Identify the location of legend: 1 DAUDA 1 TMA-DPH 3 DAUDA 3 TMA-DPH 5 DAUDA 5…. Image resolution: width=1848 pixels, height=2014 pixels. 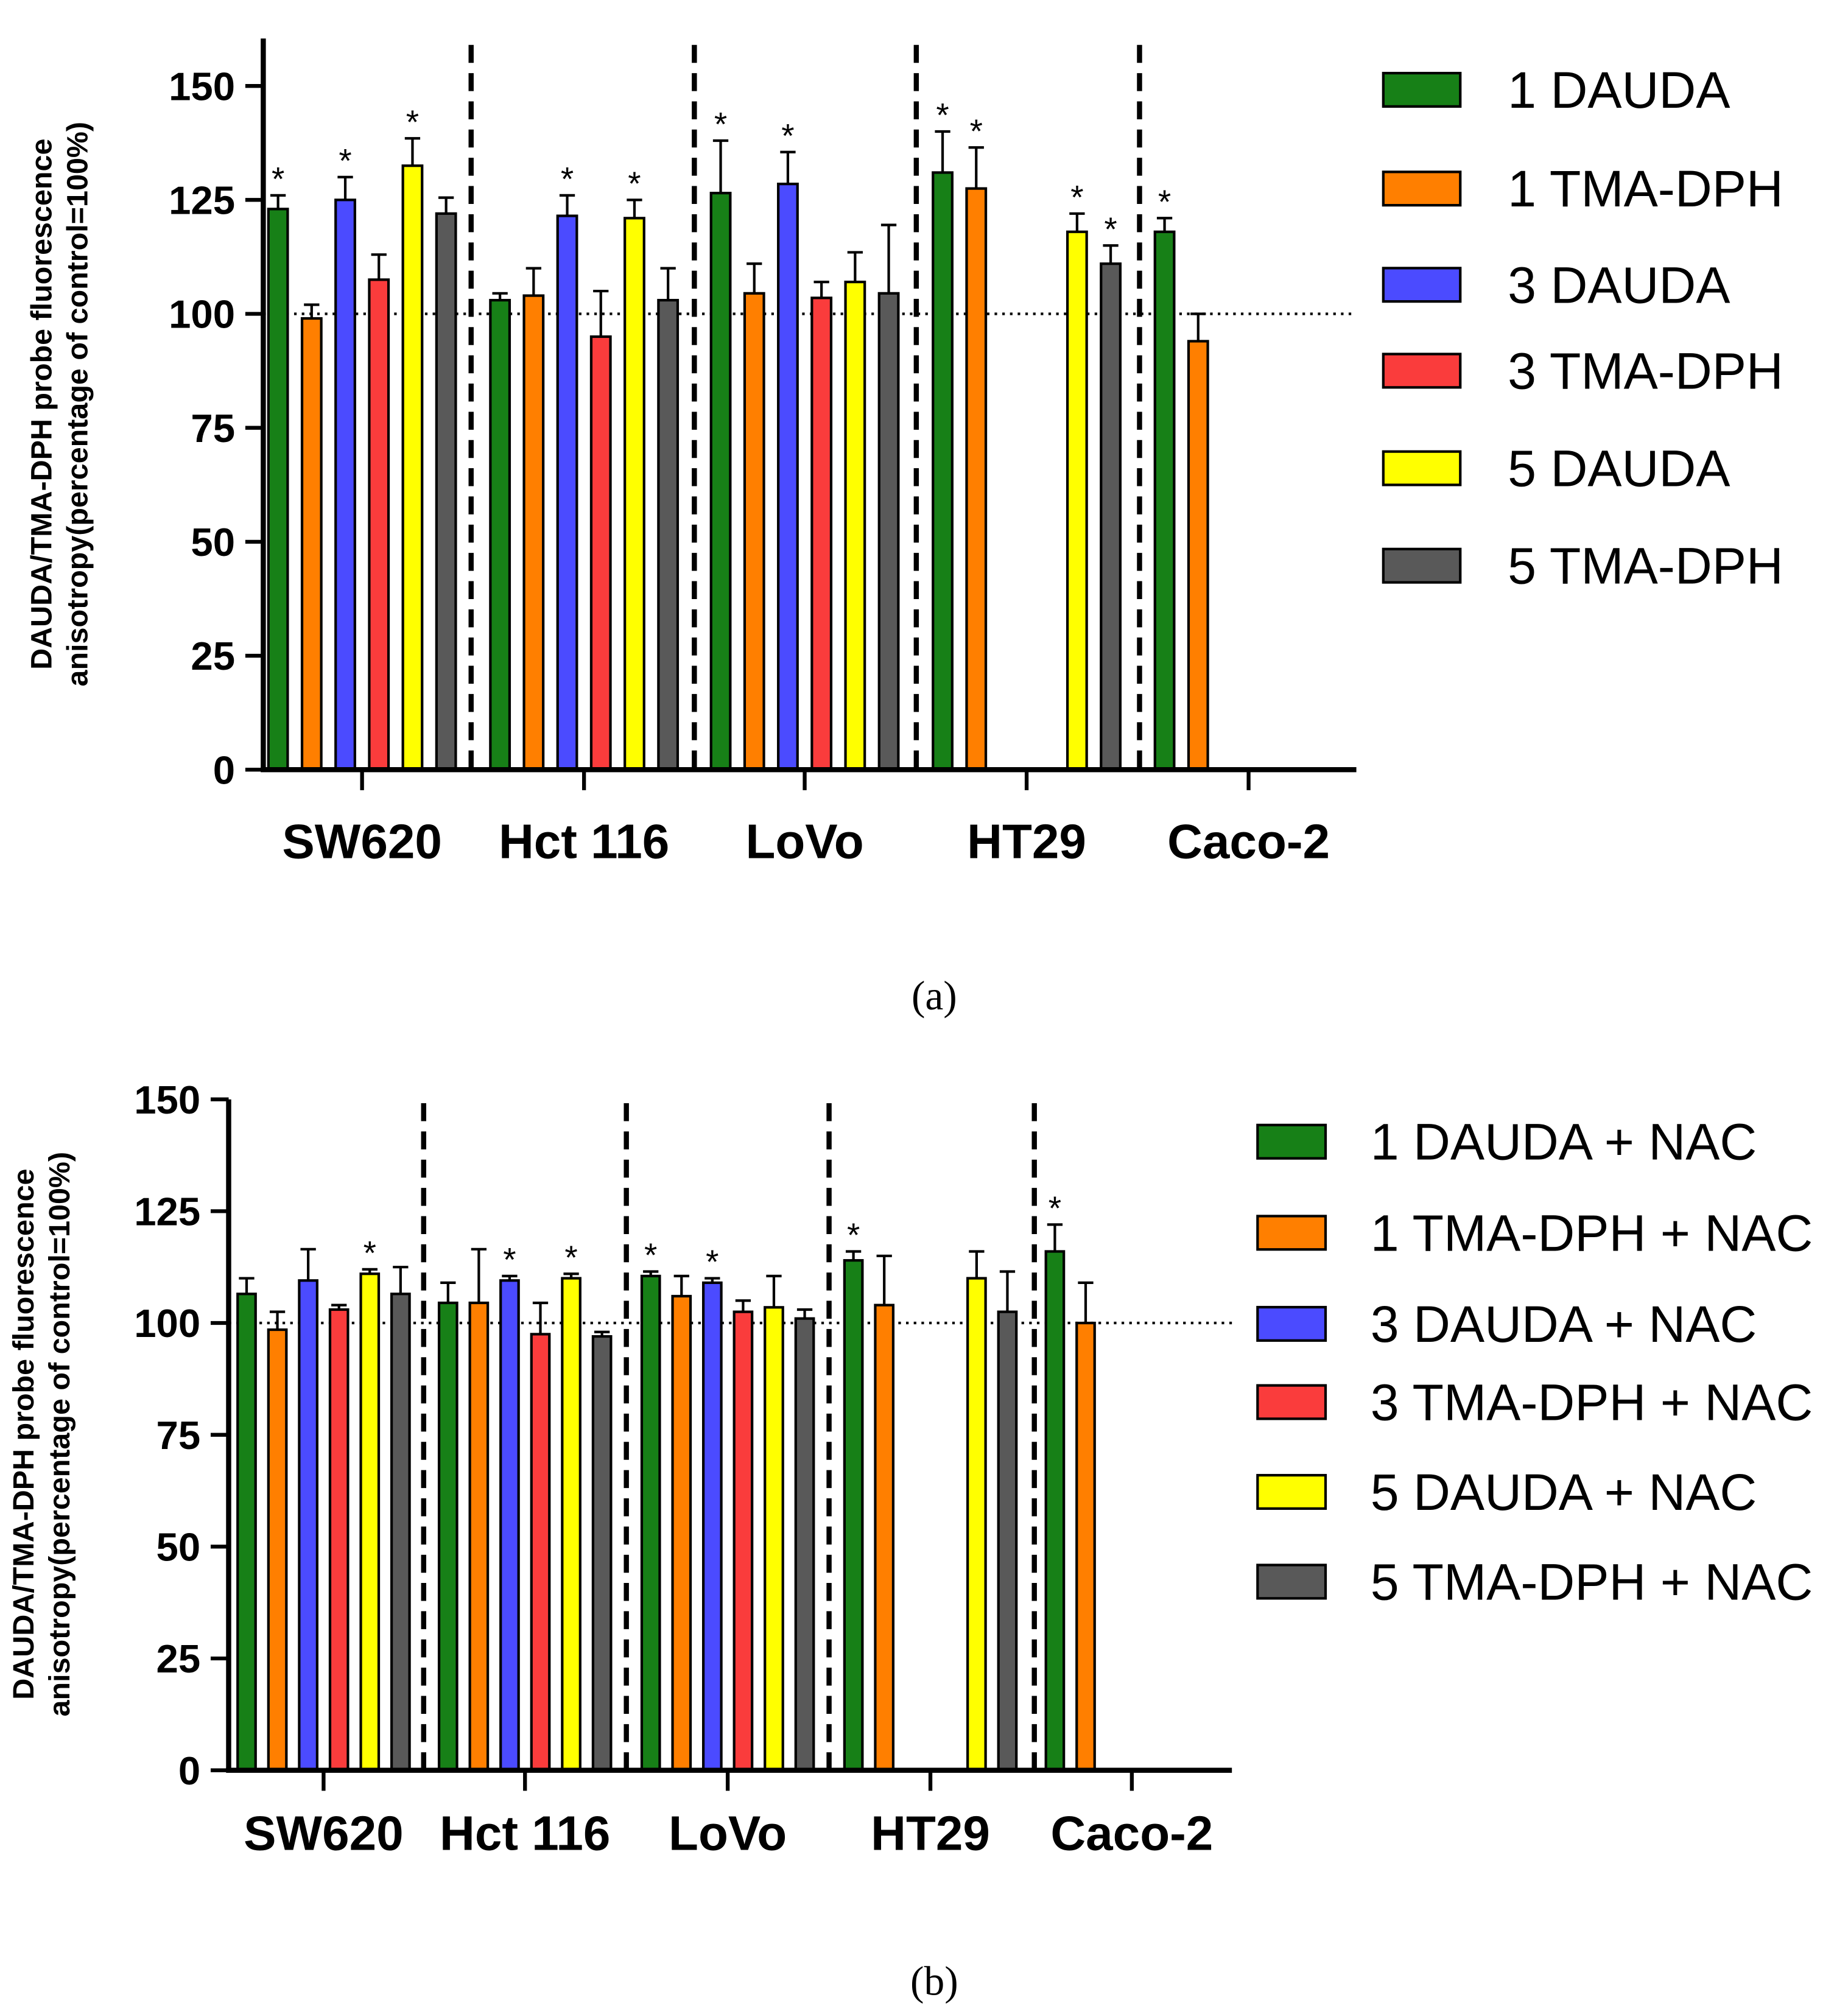
(1582, 328).